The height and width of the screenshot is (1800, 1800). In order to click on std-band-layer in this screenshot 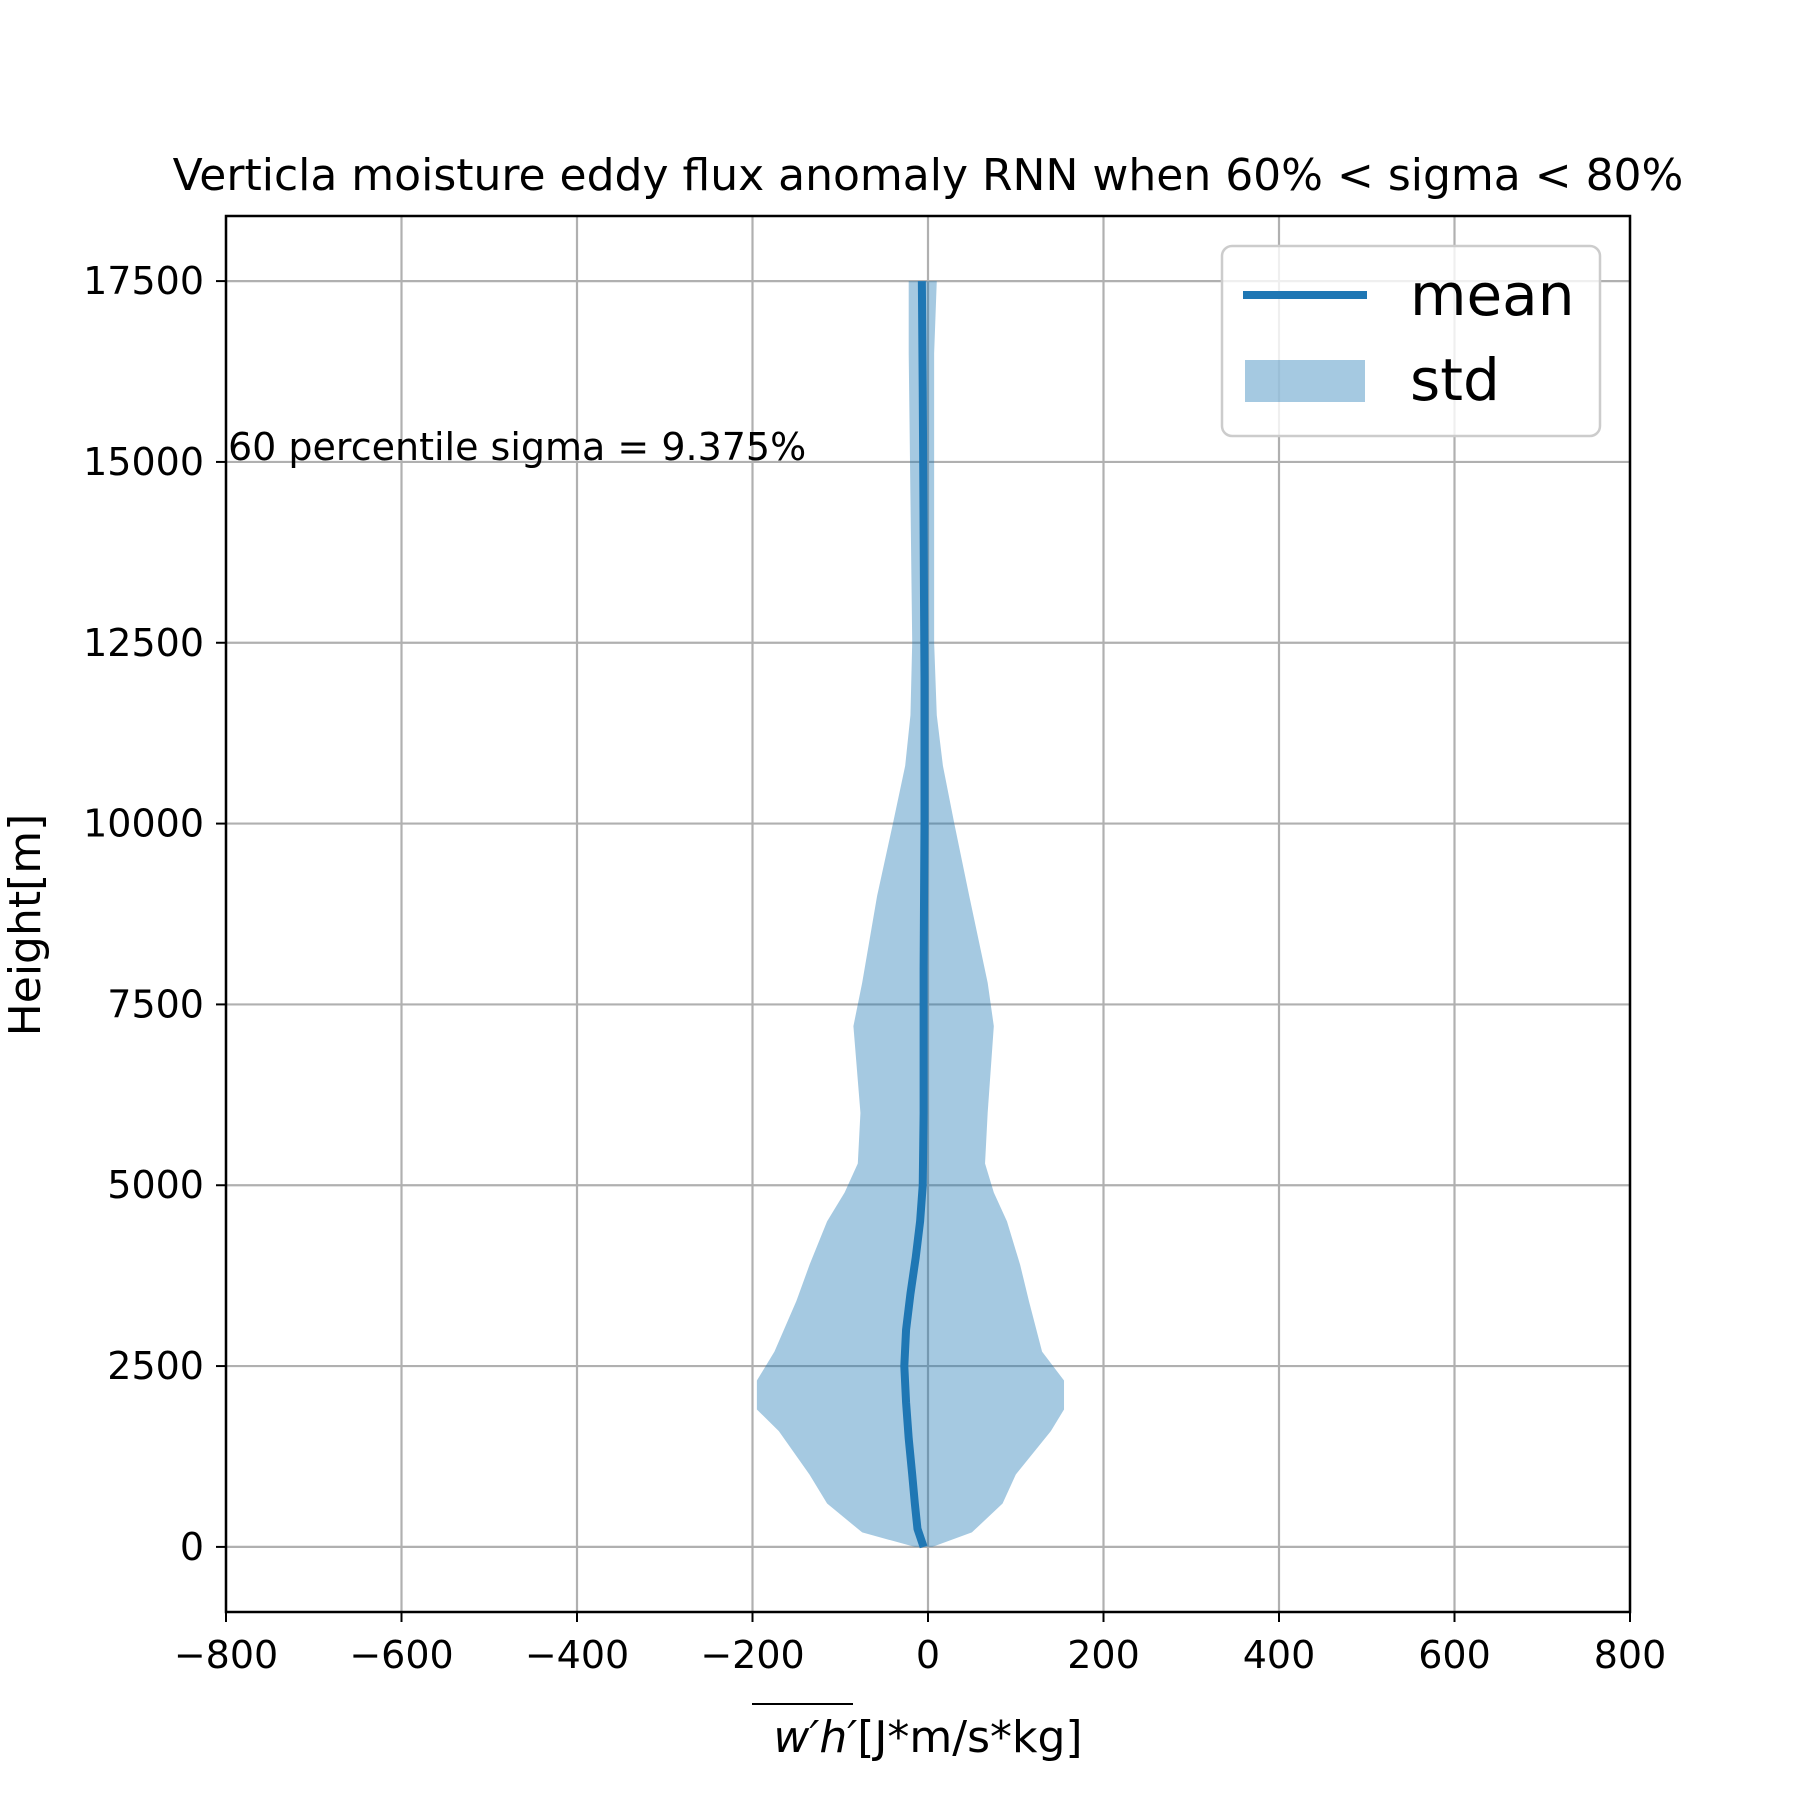, I will do `click(910, 914)`.